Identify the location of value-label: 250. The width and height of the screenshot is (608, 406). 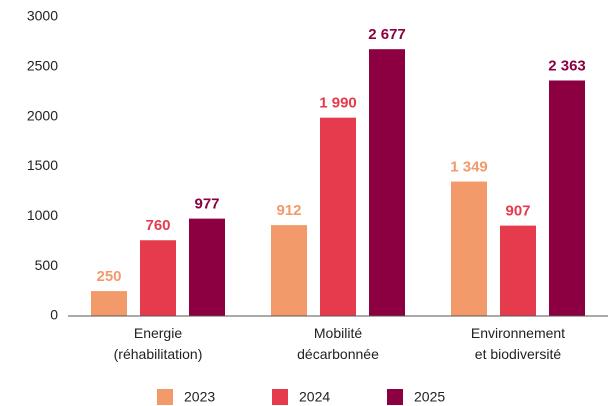
(108, 276).